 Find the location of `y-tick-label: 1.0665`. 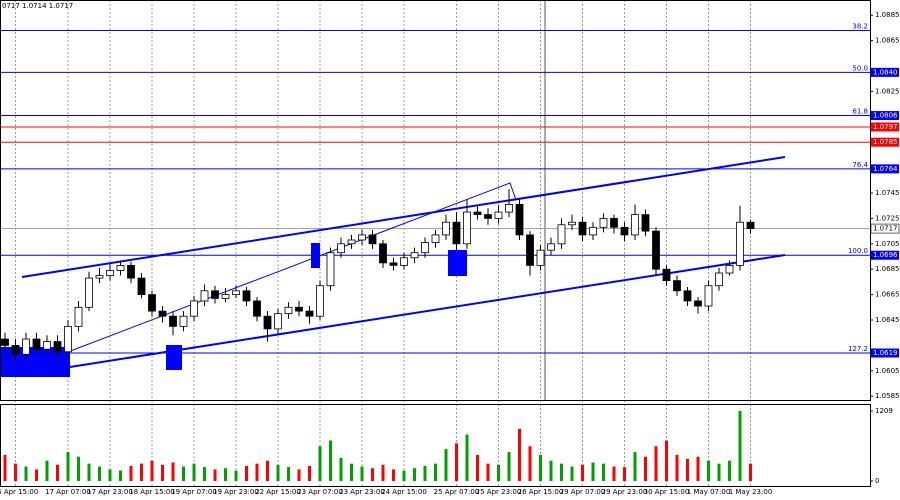

y-tick-label: 1.0665 is located at coordinates (887, 295).